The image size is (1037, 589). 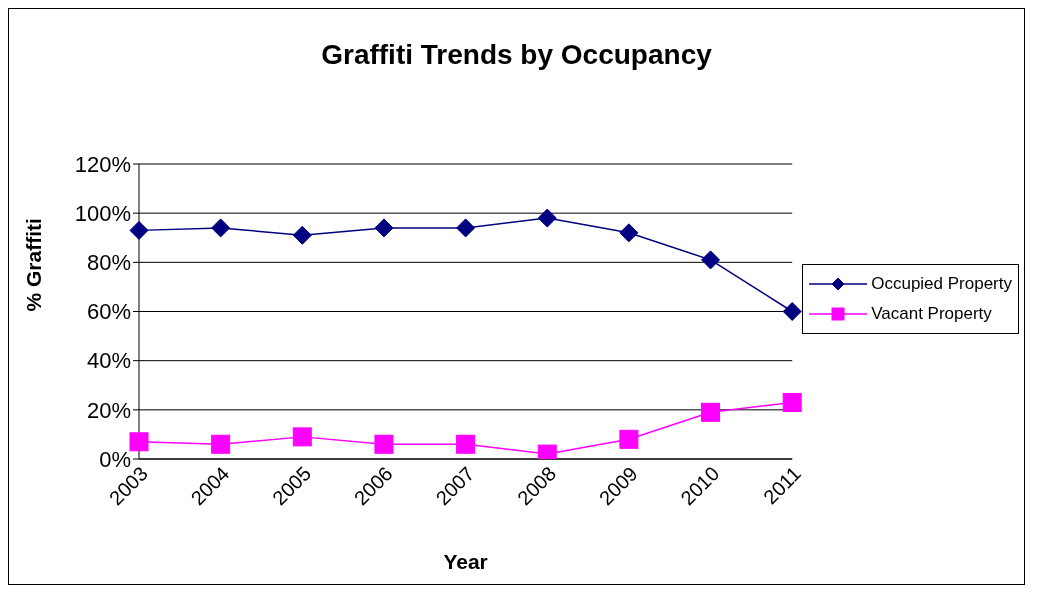 I want to click on x-axis-title: Year, so click(x=465, y=561).